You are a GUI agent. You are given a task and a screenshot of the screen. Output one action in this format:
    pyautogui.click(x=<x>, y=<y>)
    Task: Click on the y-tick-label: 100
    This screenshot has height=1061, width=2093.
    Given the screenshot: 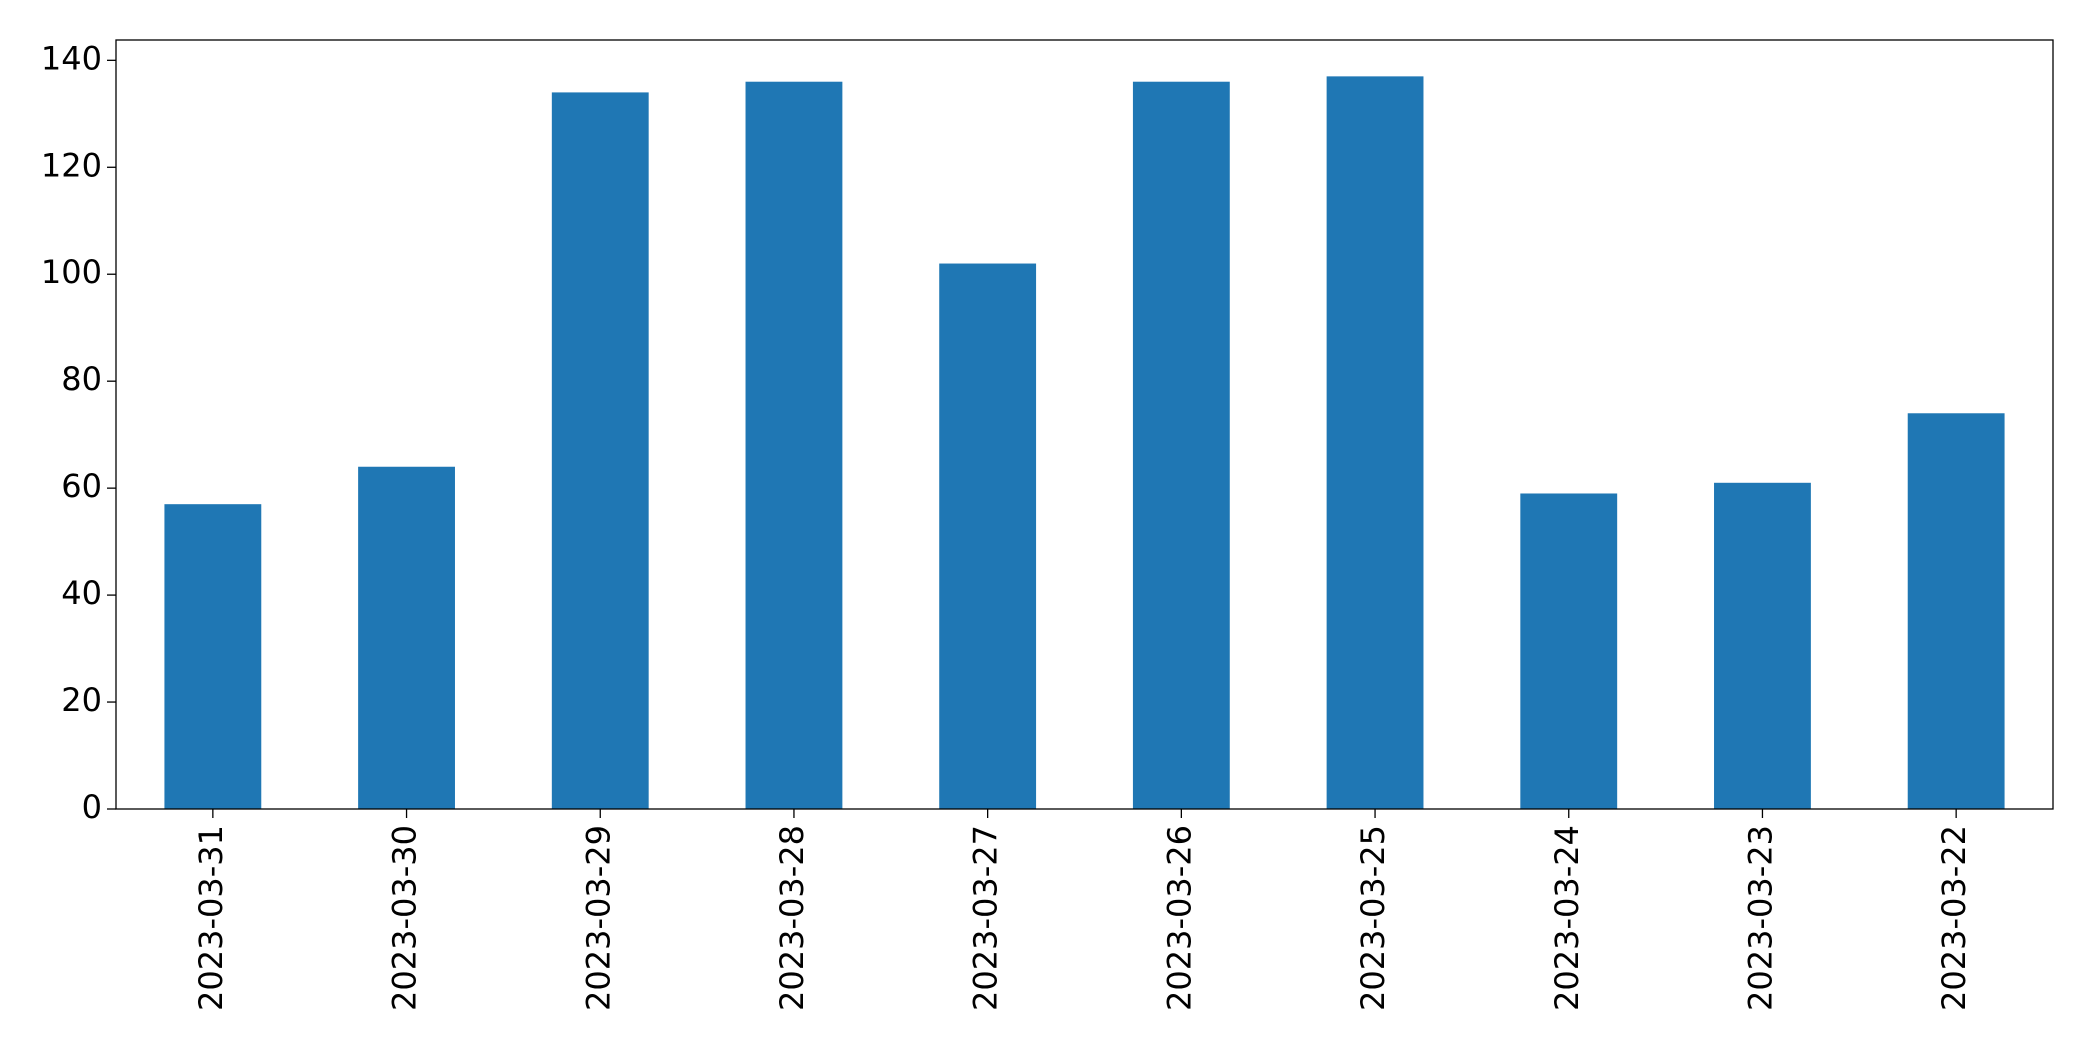 What is the action you would take?
    pyautogui.click(x=71, y=272)
    